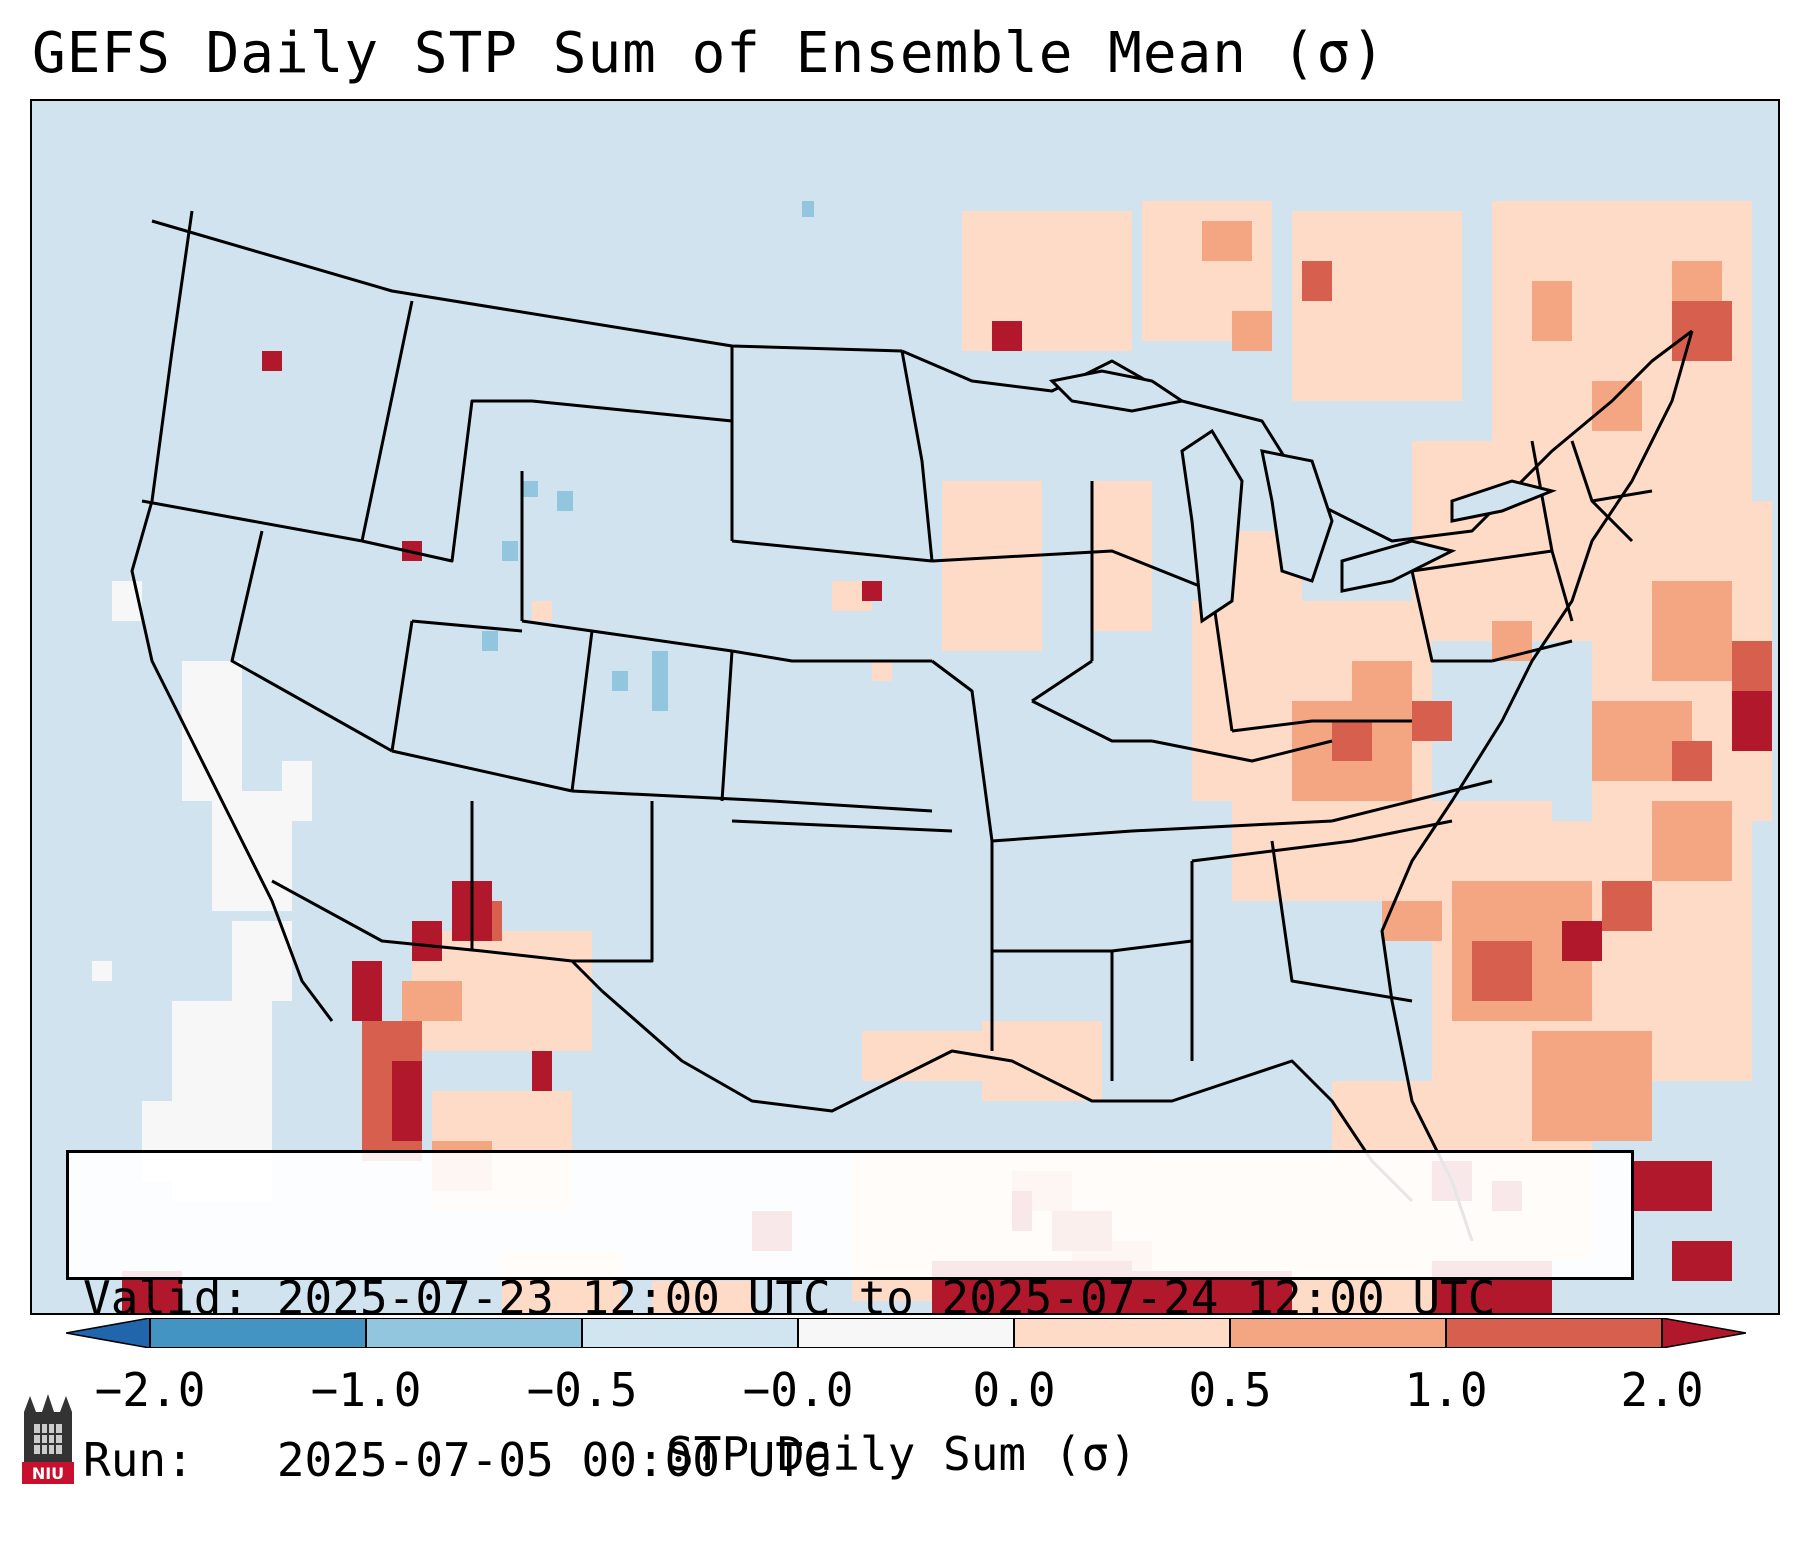 This screenshot has width=1803, height=1541. What do you see at coordinates (1703, 1333) in the screenshot?
I see `colorbar-extend-high` at bounding box center [1703, 1333].